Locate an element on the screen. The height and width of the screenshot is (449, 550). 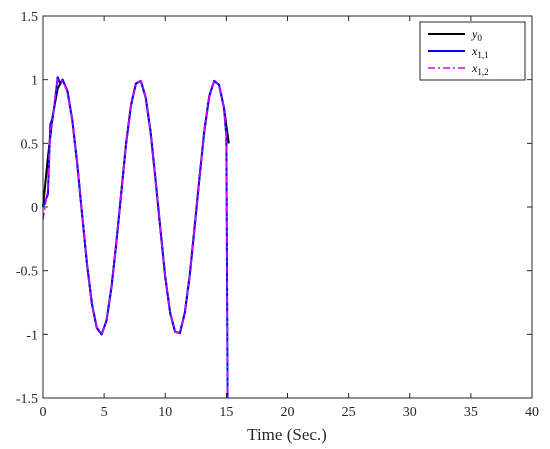
x-tick-label: 35 is located at coordinates (471, 412).